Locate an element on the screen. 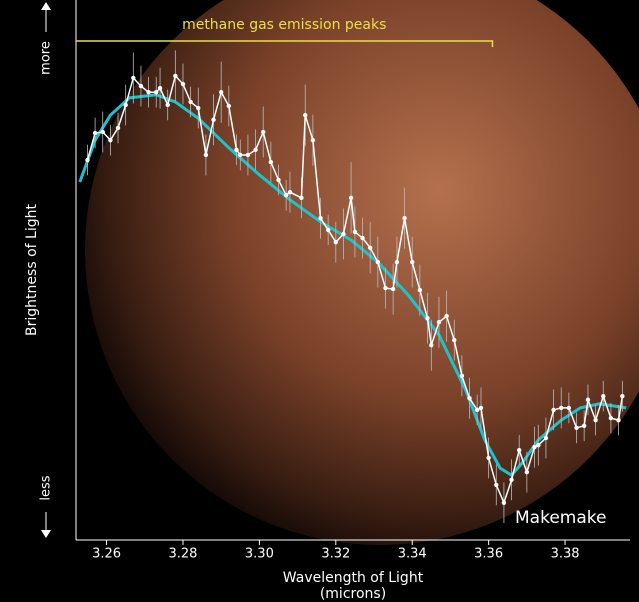 The width and height of the screenshot is (639, 602). x-axis-label-units: (microns) is located at coordinates (353, 594).